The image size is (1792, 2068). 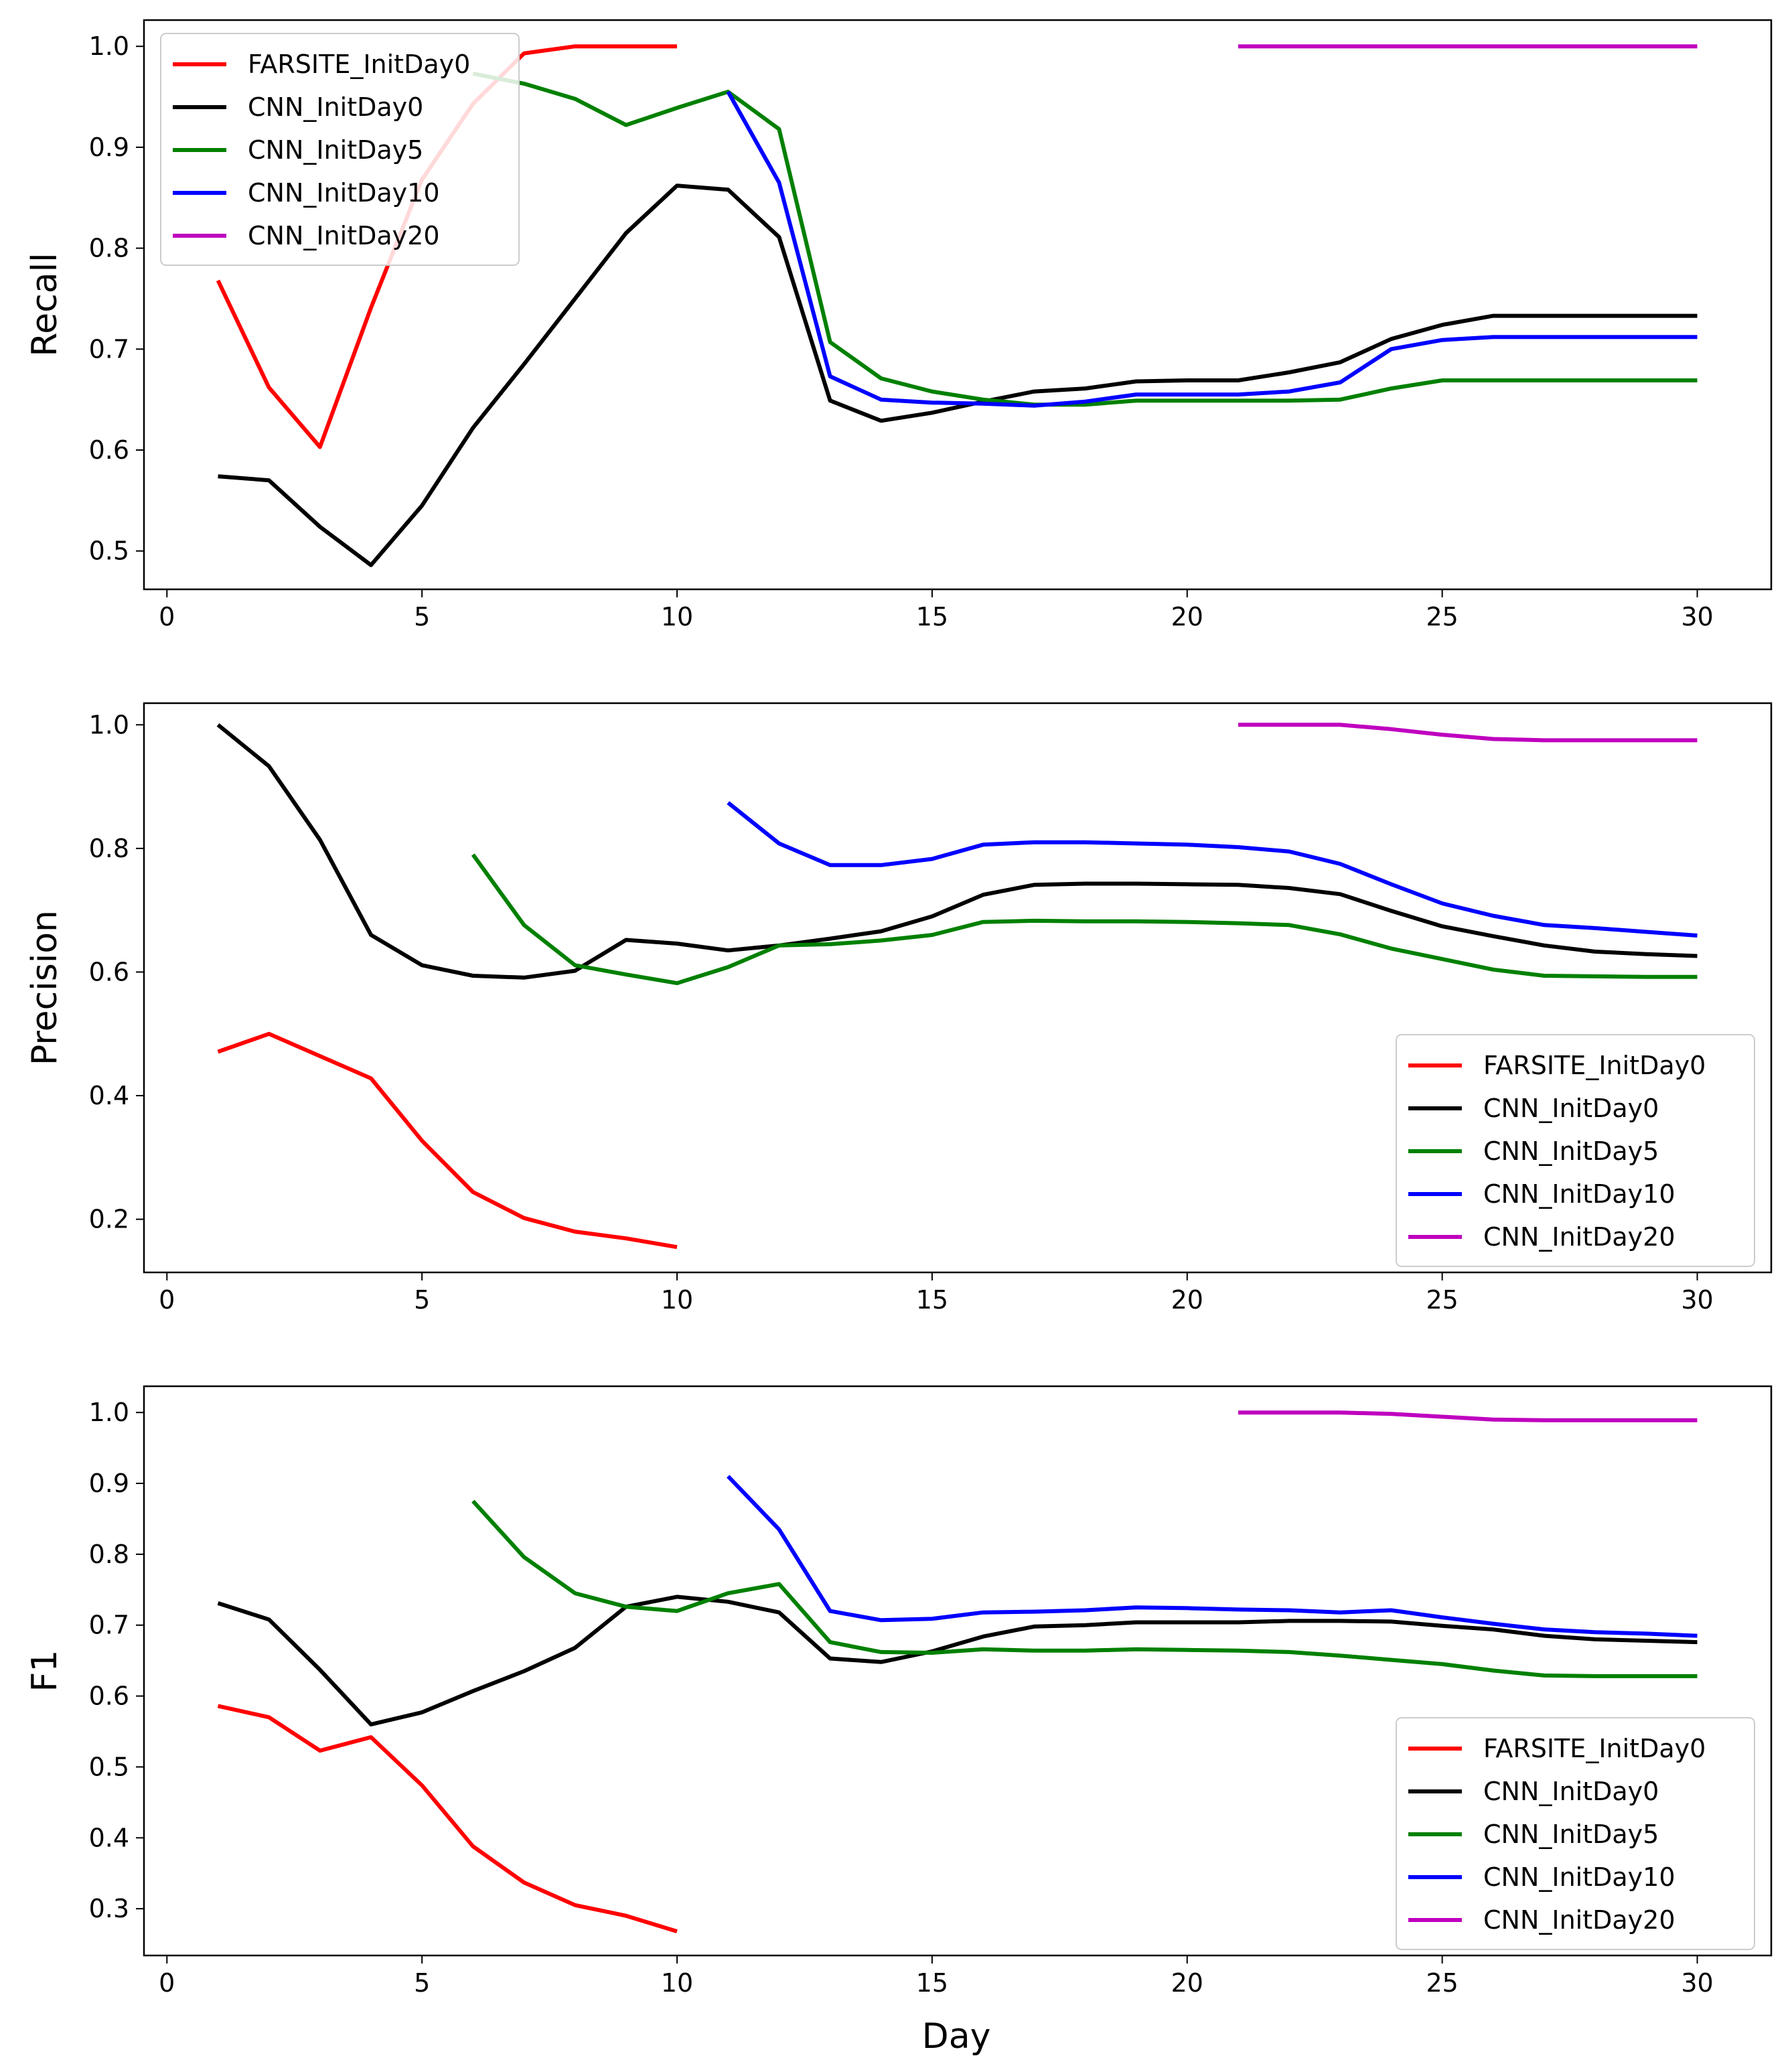 I want to click on y-axis-label: Precision, so click(x=45, y=988).